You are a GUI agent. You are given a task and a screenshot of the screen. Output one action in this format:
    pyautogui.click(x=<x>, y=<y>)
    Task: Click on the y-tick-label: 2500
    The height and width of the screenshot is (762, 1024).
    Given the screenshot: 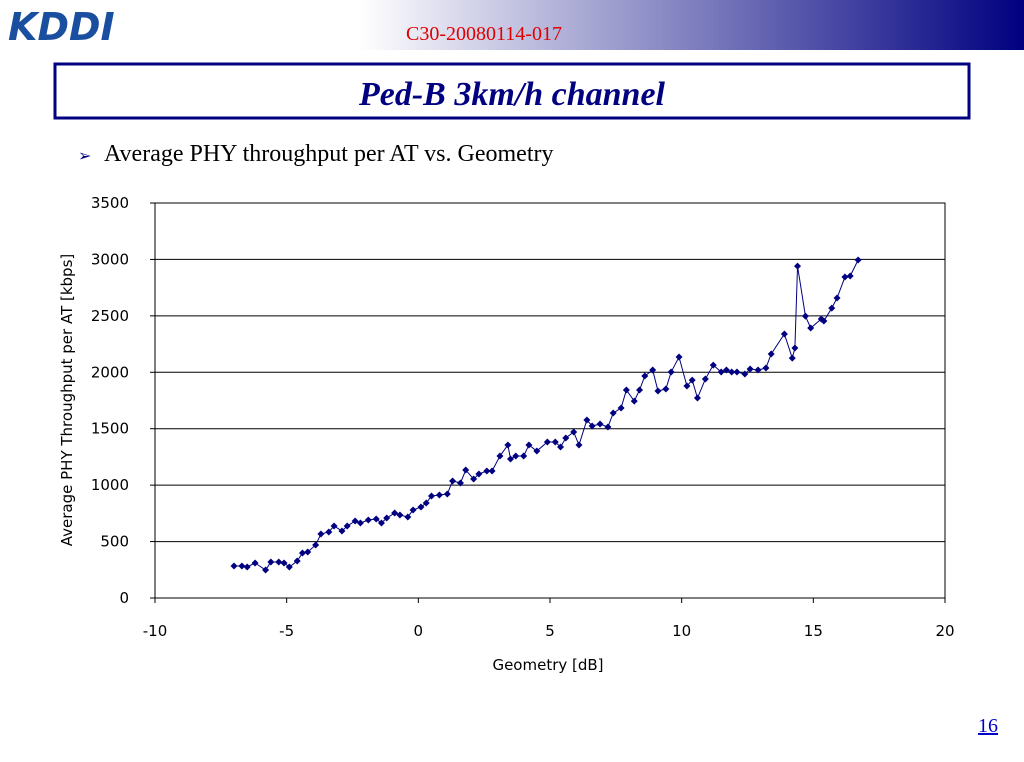 What is the action you would take?
    pyautogui.click(x=110, y=316)
    